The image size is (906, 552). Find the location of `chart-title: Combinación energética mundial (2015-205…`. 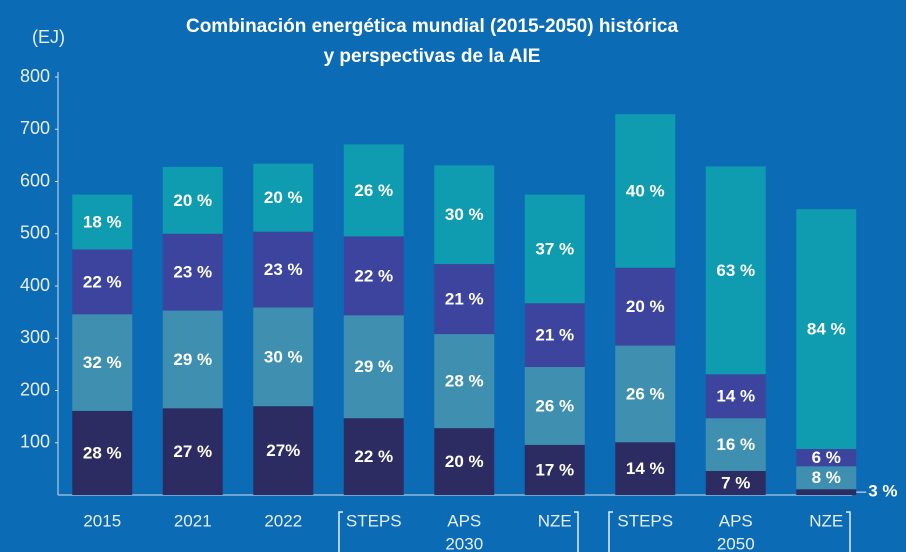

chart-title: Combinación energética mundial (2015-205… is located at coordinates (432, 26).